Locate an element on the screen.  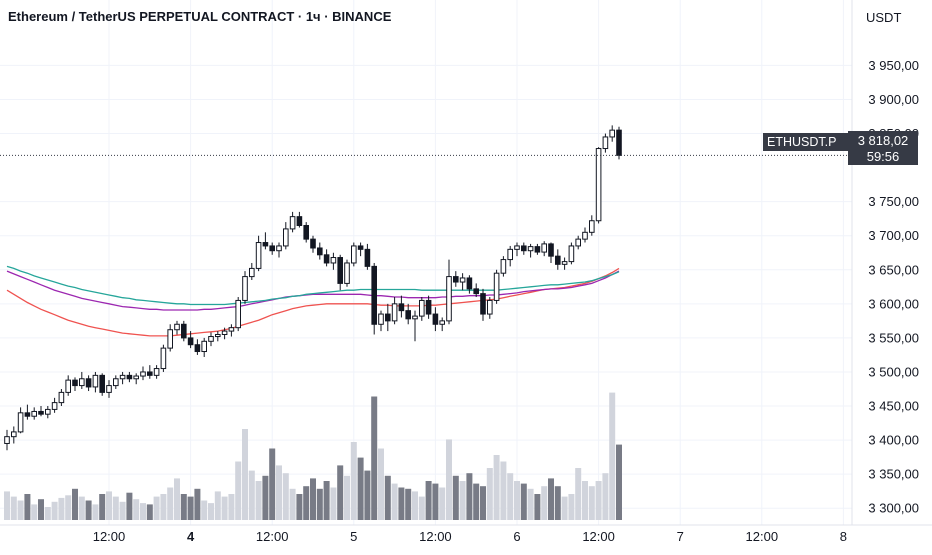
ma_mid-line is located at coordinates (313, 290).